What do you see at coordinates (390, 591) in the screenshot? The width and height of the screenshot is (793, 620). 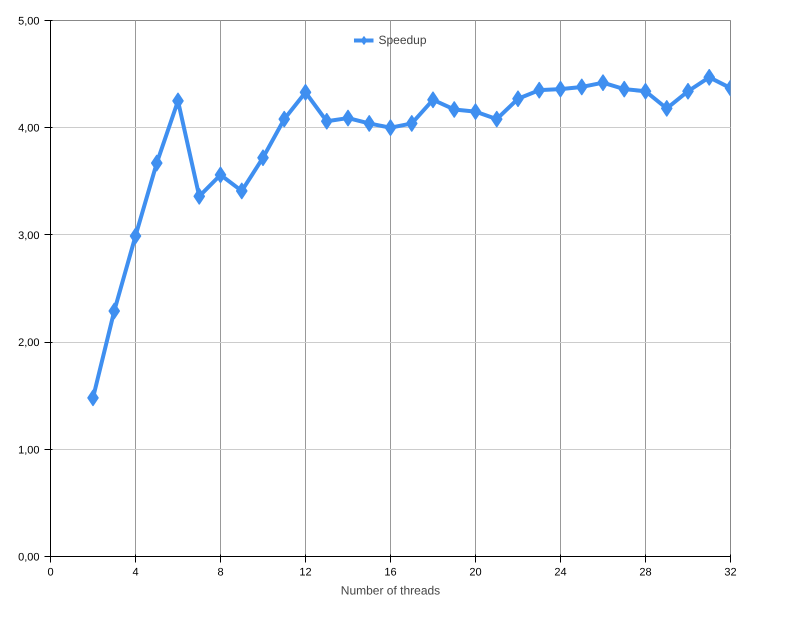 I see `x-axis-title: Number of threads` at bounding box center [390, 591].